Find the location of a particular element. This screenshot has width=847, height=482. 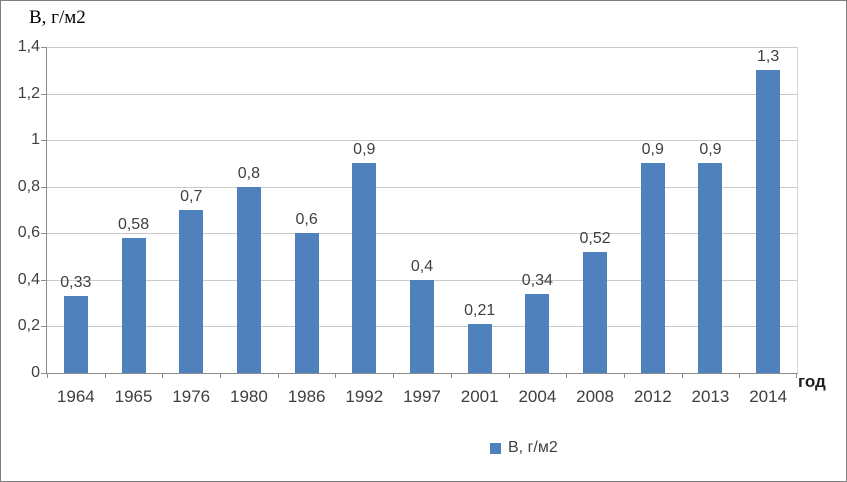

x-tick-label: 1965 is located at coordinates (133, 396).